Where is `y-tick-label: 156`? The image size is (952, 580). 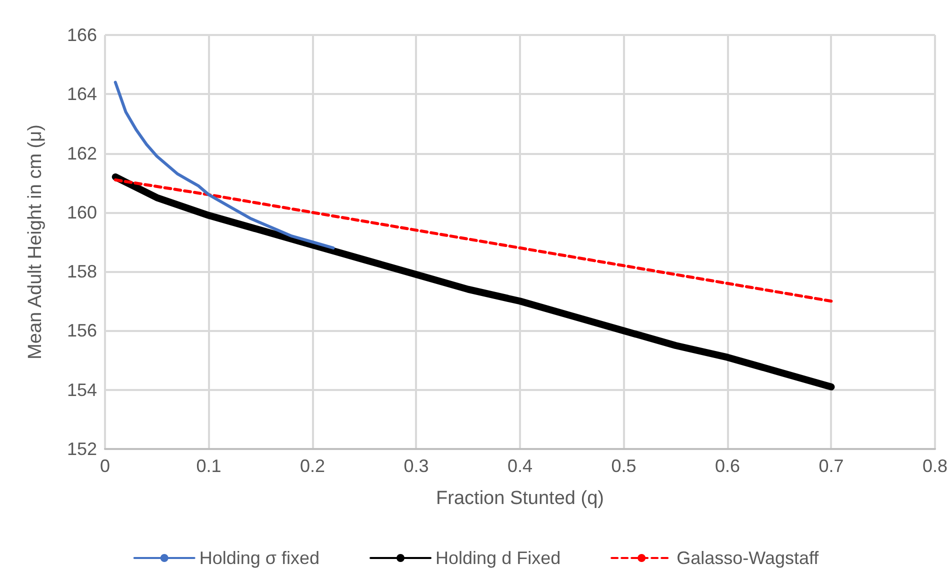 y-tick-label: 156 is located at coordinates (81, 330).